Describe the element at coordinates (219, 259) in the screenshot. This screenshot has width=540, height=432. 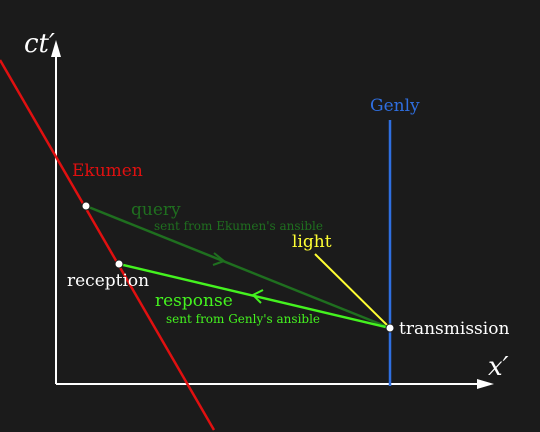
I see `query-direction-chevron-icon` at that location.